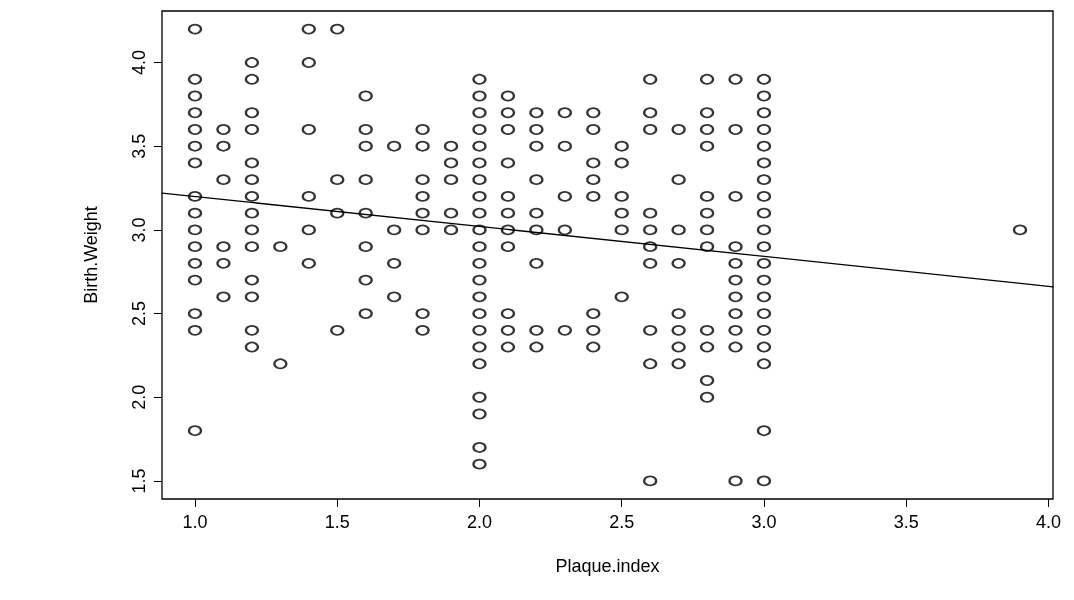 The height and width of the screenshot is (600, 1074). What do you see at coordinates (906, 522) in the screenshot?
I see `x-tick-label: 3.5` at bounding box center [906, 522].